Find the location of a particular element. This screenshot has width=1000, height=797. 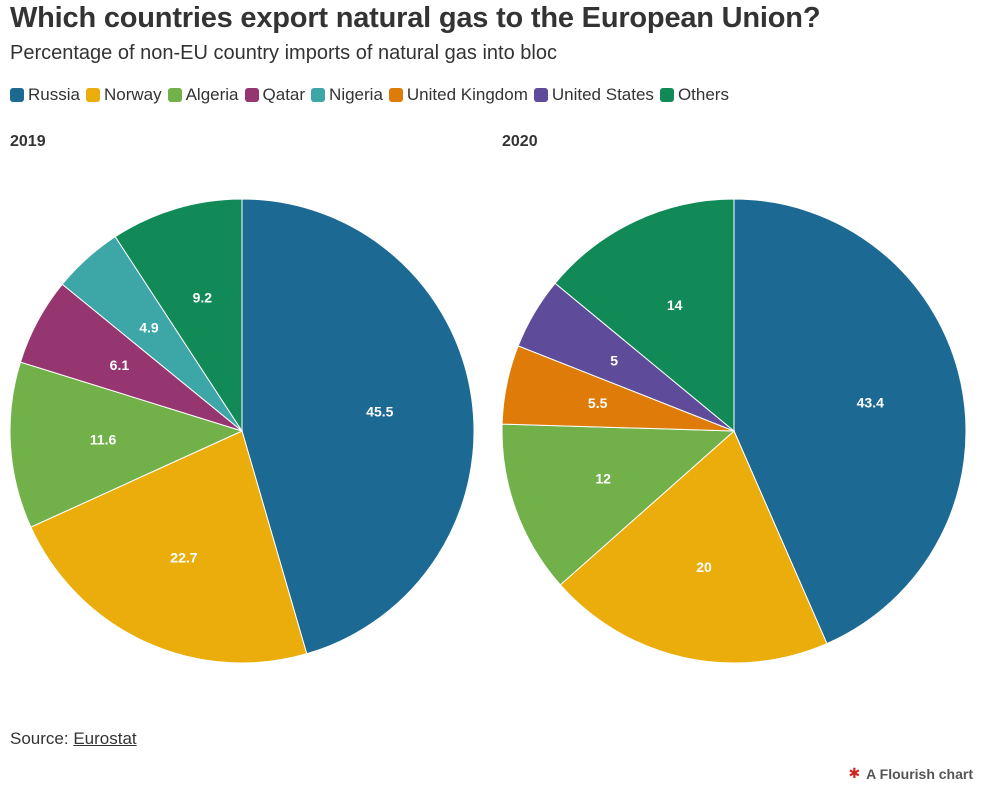

legend-label: Russia is located at coordinates (54, 94).